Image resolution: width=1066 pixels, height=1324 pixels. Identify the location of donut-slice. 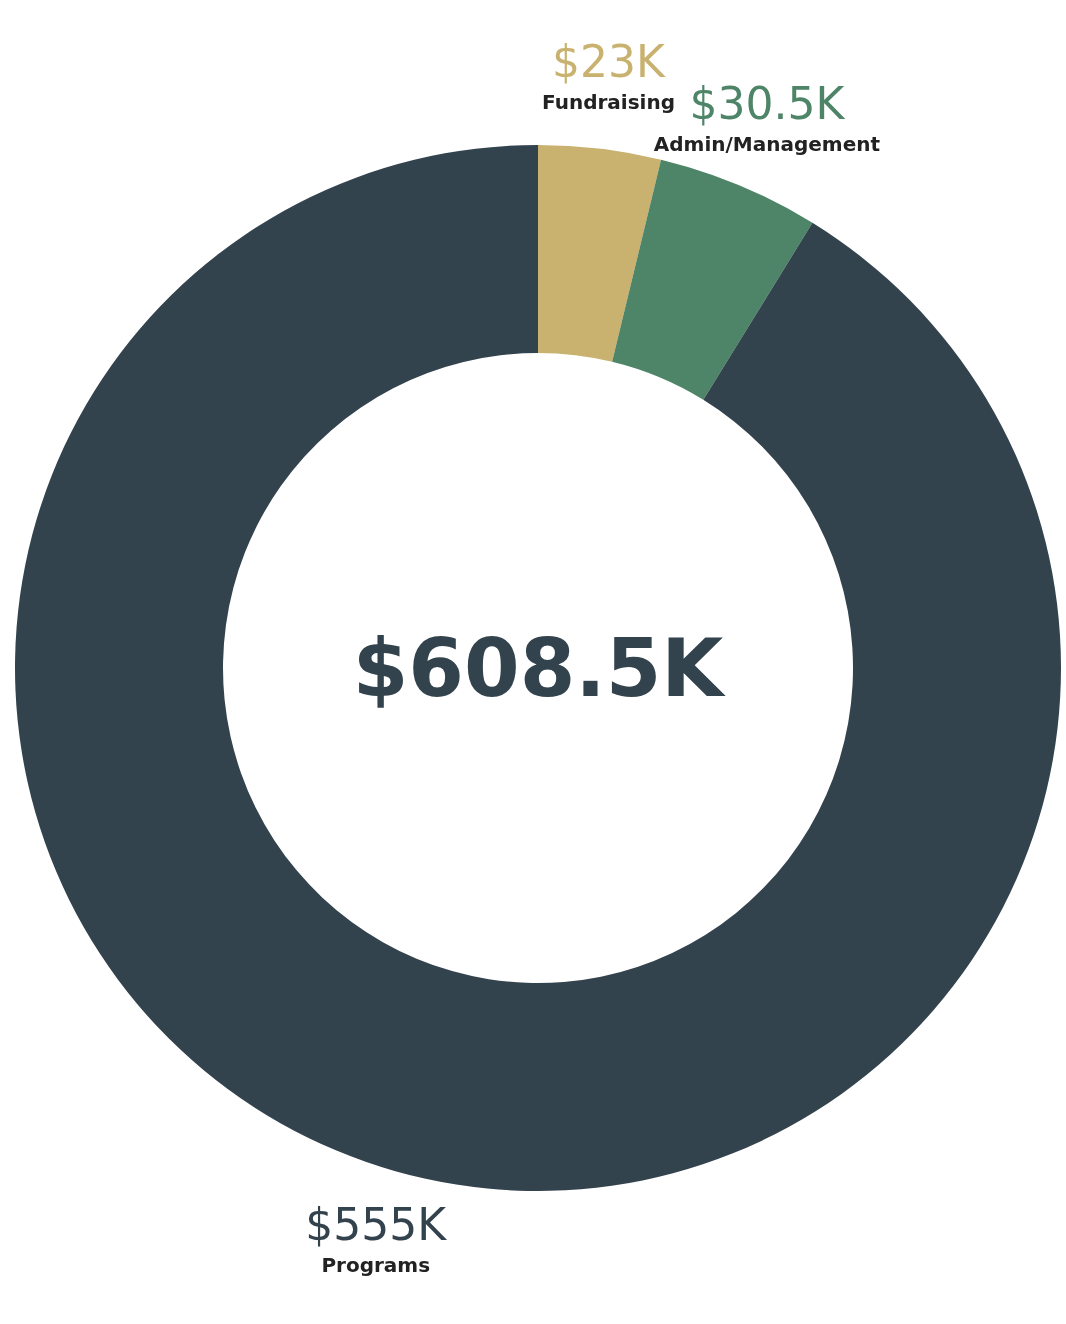
(712, 279).